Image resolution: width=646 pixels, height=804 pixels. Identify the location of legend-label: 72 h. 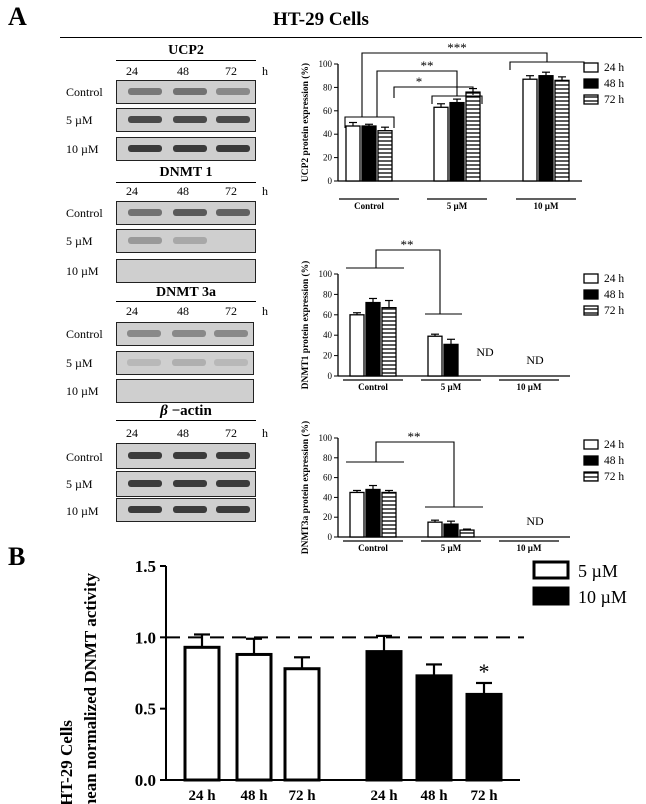
(614, 311).